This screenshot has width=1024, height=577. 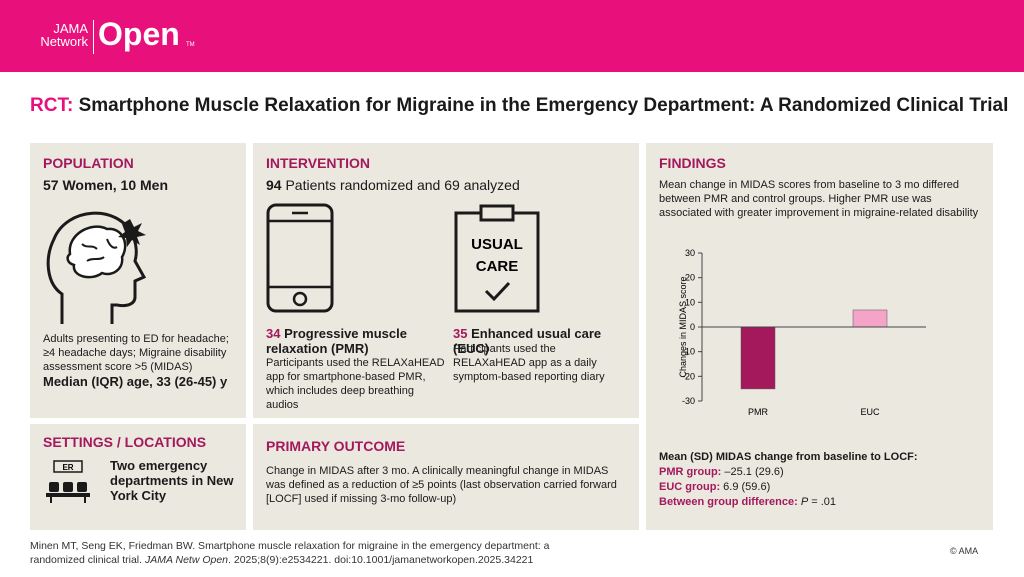 What do you see at coordinates (804, 502) in the screenshot?
I see `result-p: P` at bounding box center [804, 502].